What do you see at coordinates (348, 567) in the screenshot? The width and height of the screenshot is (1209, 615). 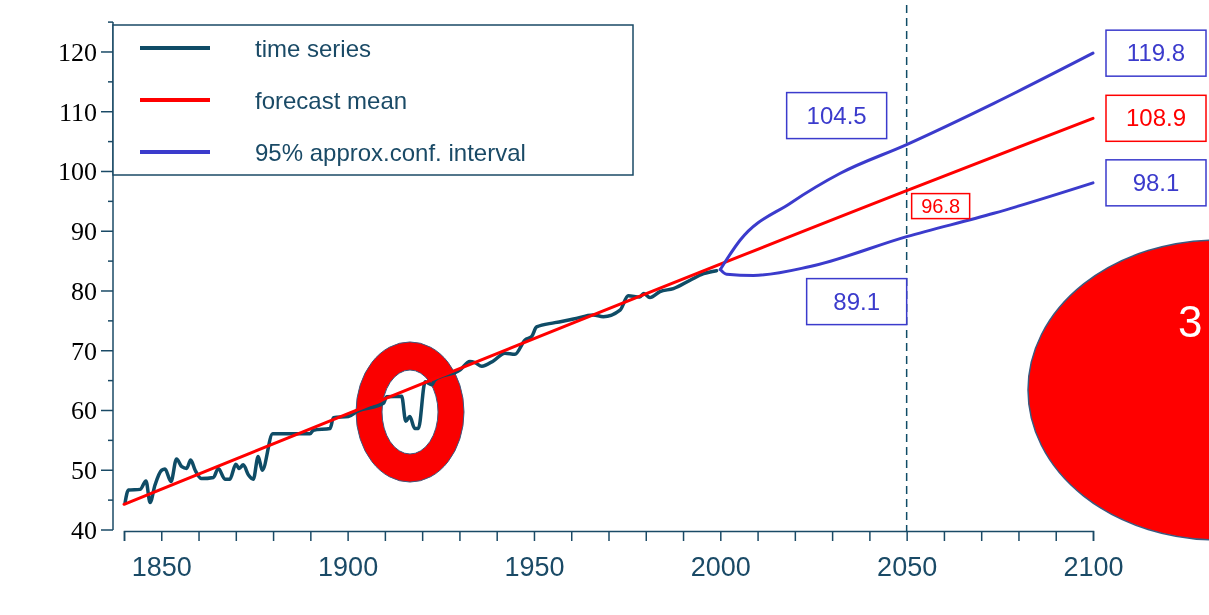 I see `x-tick-label: 1900` at bounding box center [348, 567].